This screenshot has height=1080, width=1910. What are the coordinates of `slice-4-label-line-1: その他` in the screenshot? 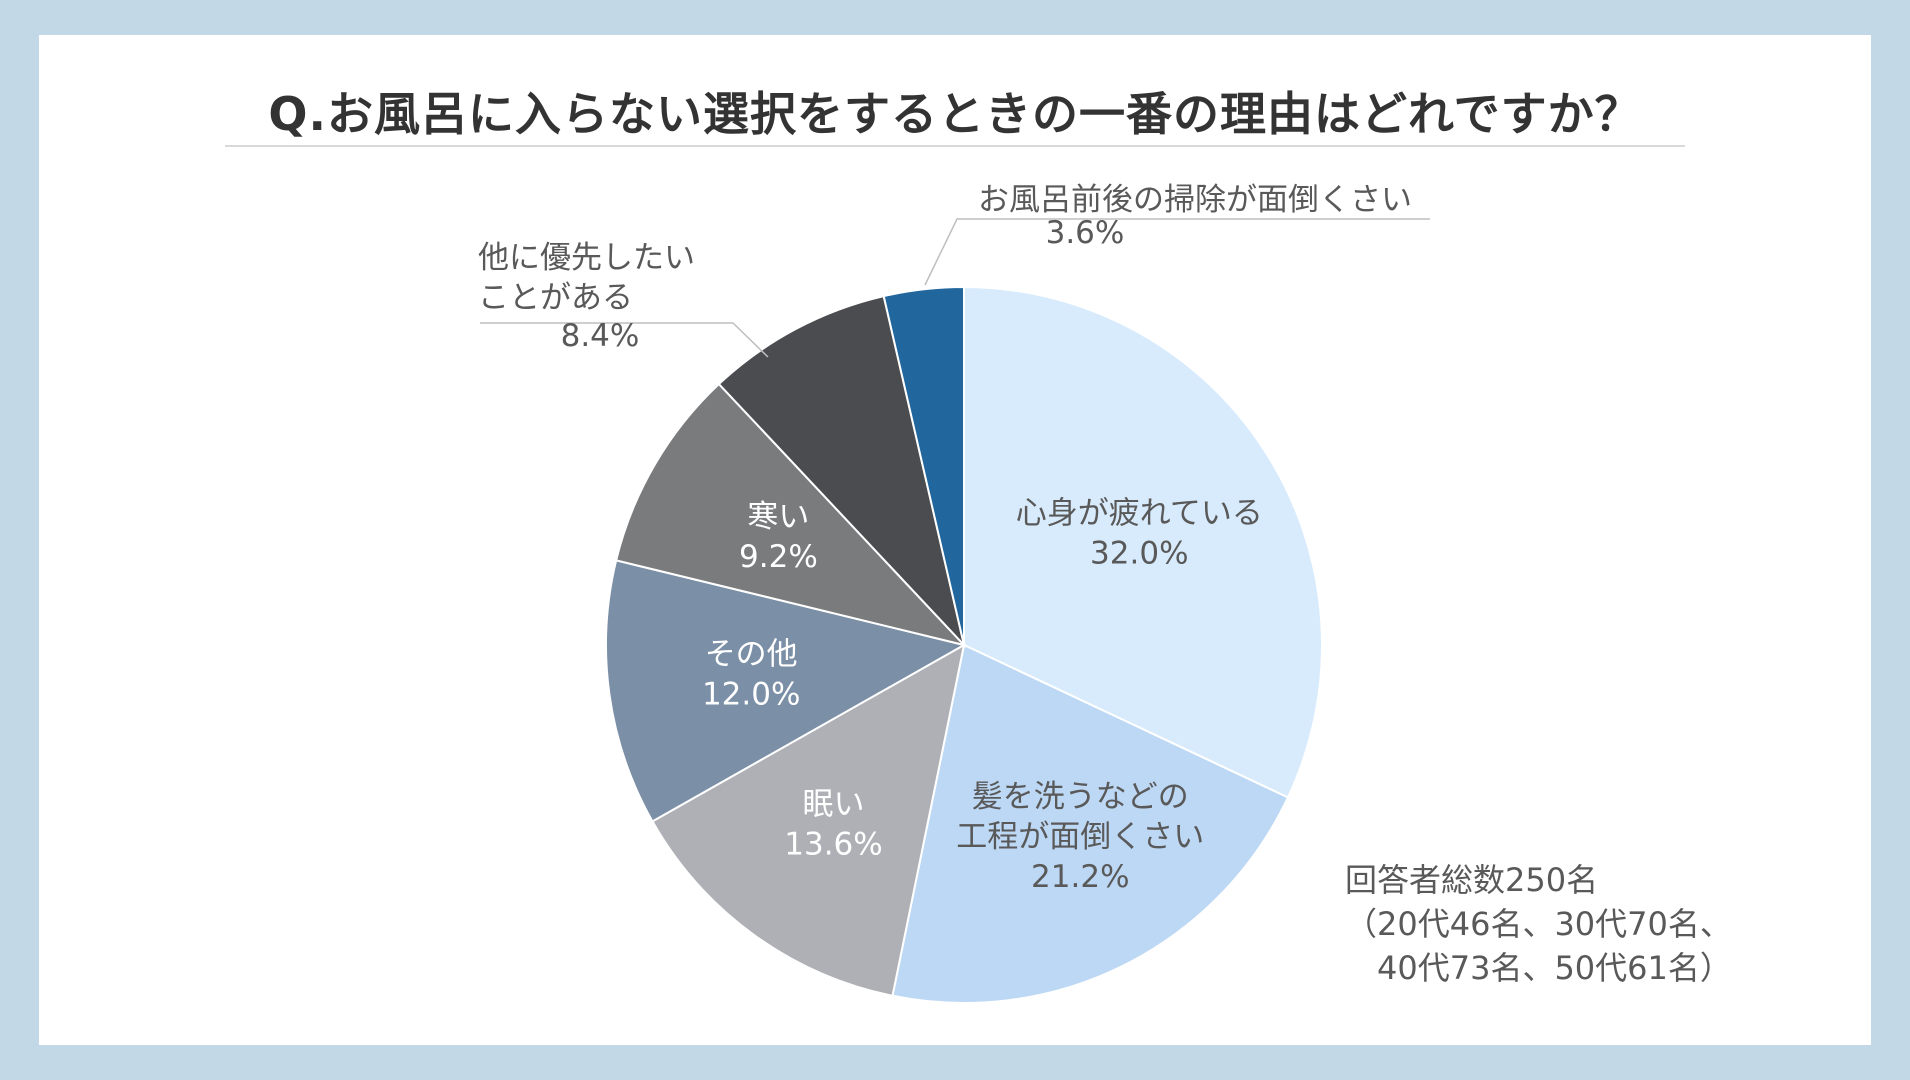 It's located at (751, 655).